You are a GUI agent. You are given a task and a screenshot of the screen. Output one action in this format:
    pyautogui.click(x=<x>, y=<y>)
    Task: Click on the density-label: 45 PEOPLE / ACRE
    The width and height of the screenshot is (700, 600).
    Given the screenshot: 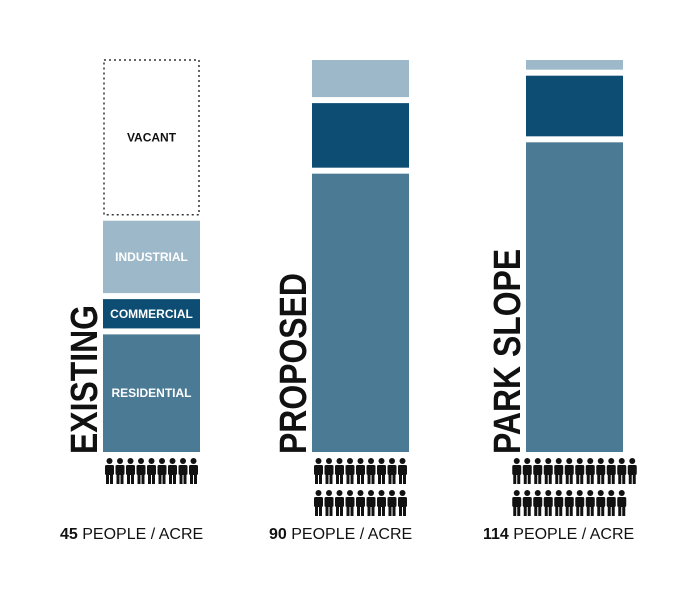 What is the action you would take?
    pyautogui.click(x=131, y=534)
    